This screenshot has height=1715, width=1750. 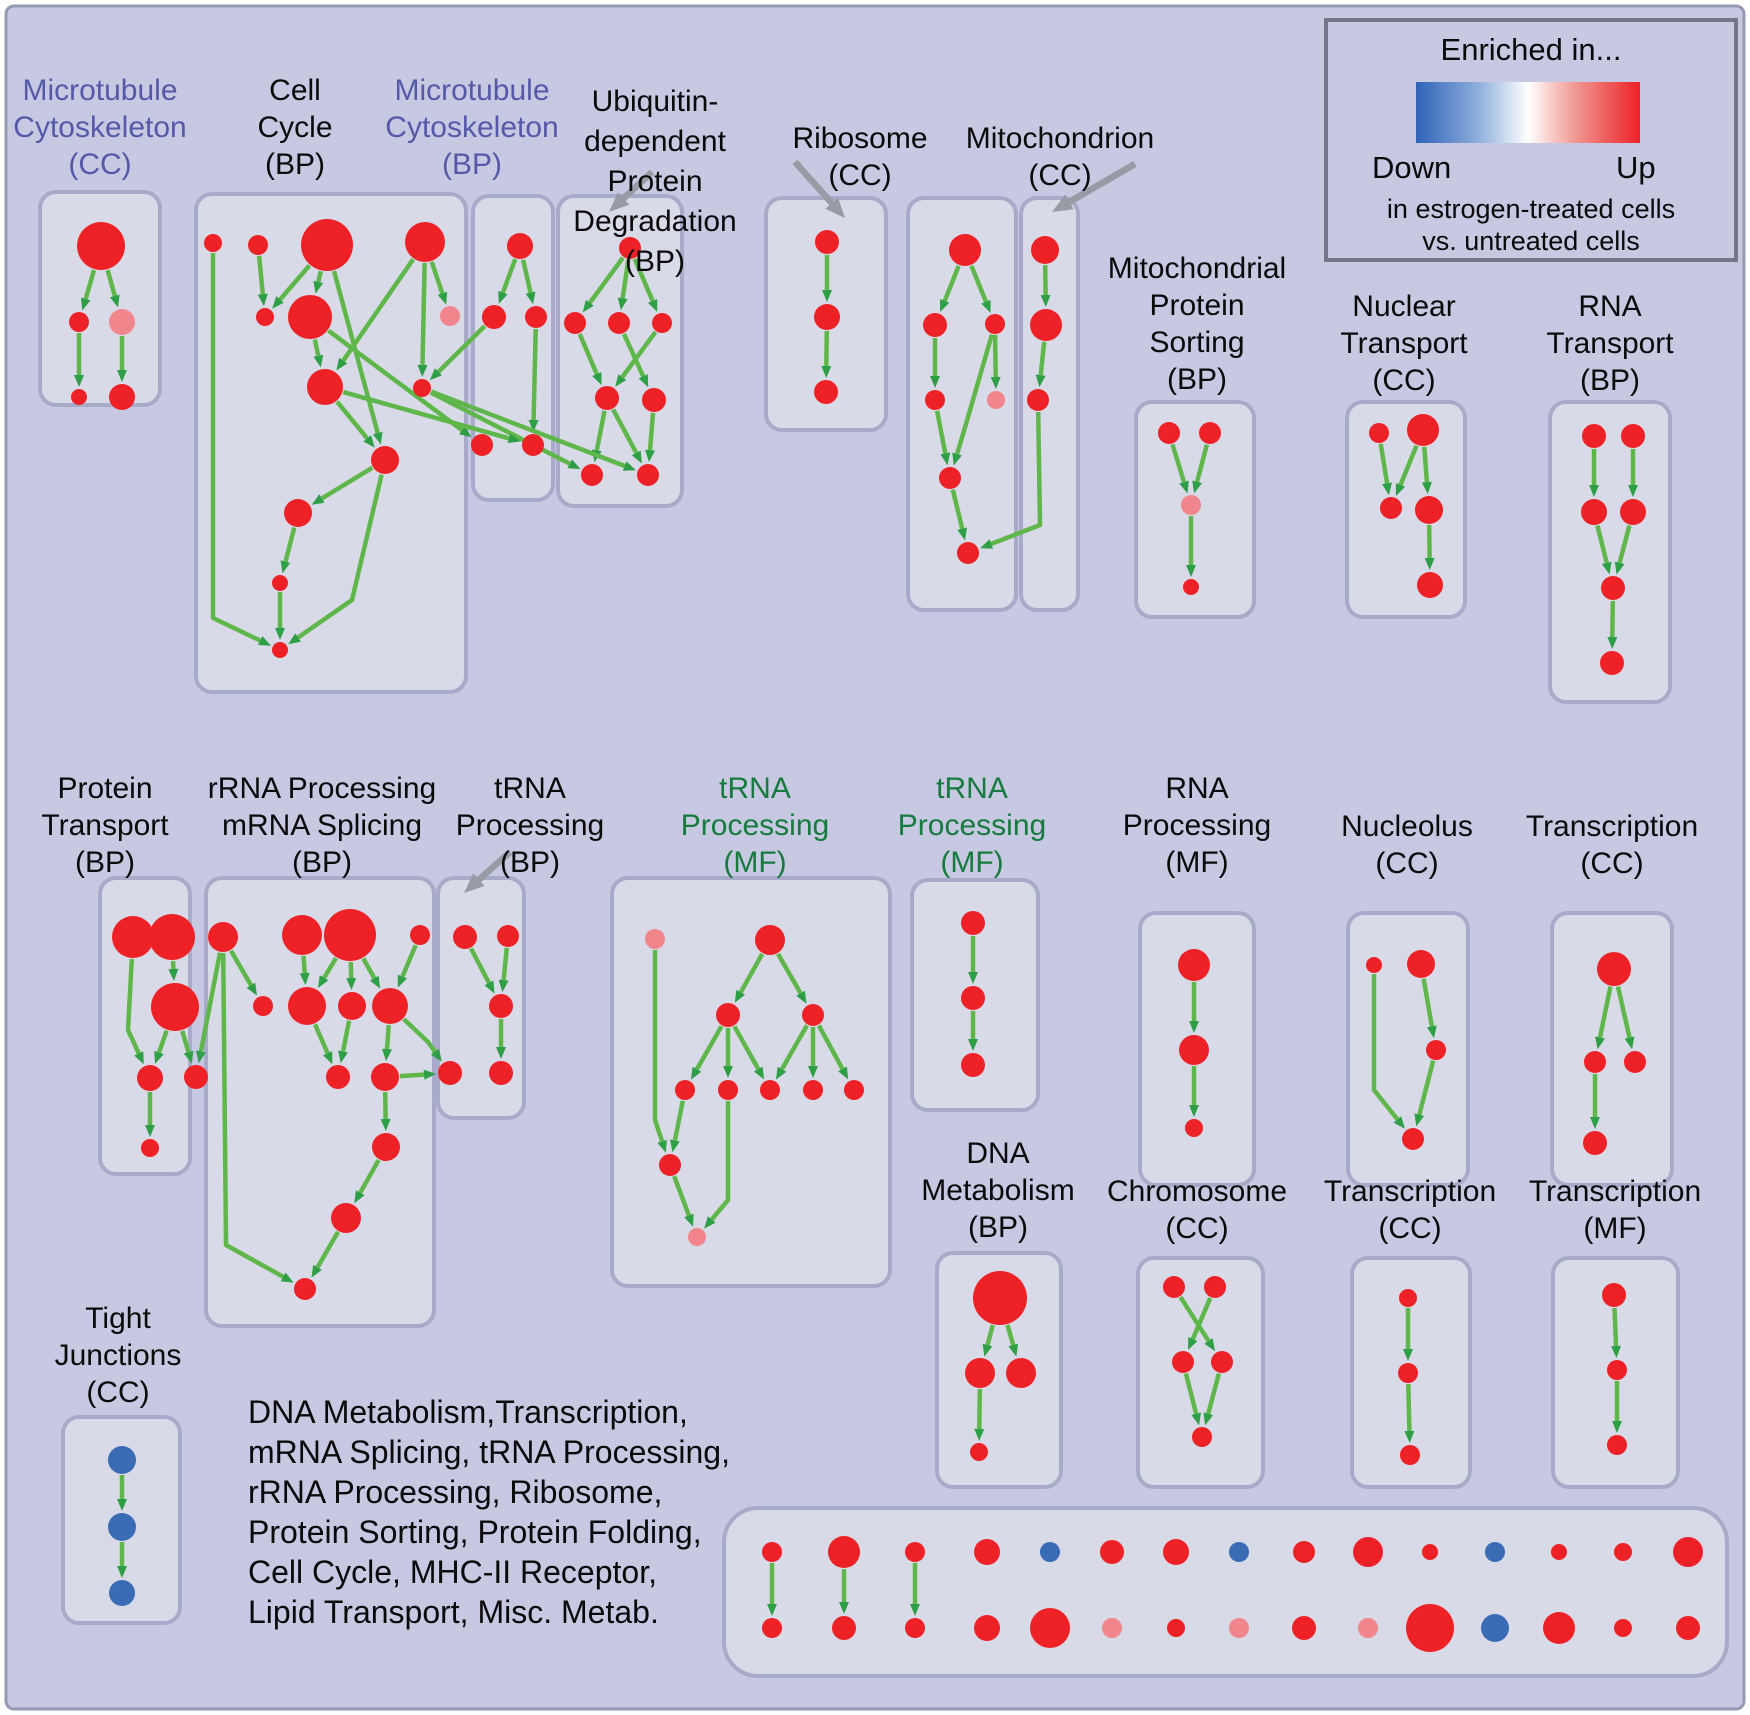 I want to click on cluster-label-14: RNA Processing (MF), so click(x=1197, y=825).